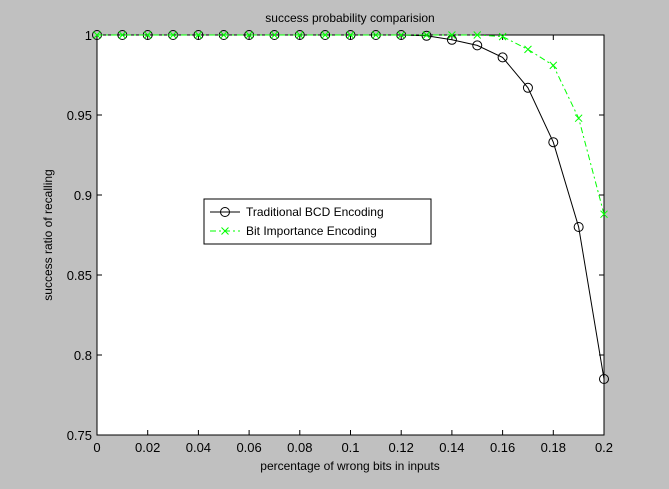 The image size is (669, 489). What do you see at coordinates (225, 212) in the screenshot?
I see `legend-marker-traditional` at bounding box center [225, 212].